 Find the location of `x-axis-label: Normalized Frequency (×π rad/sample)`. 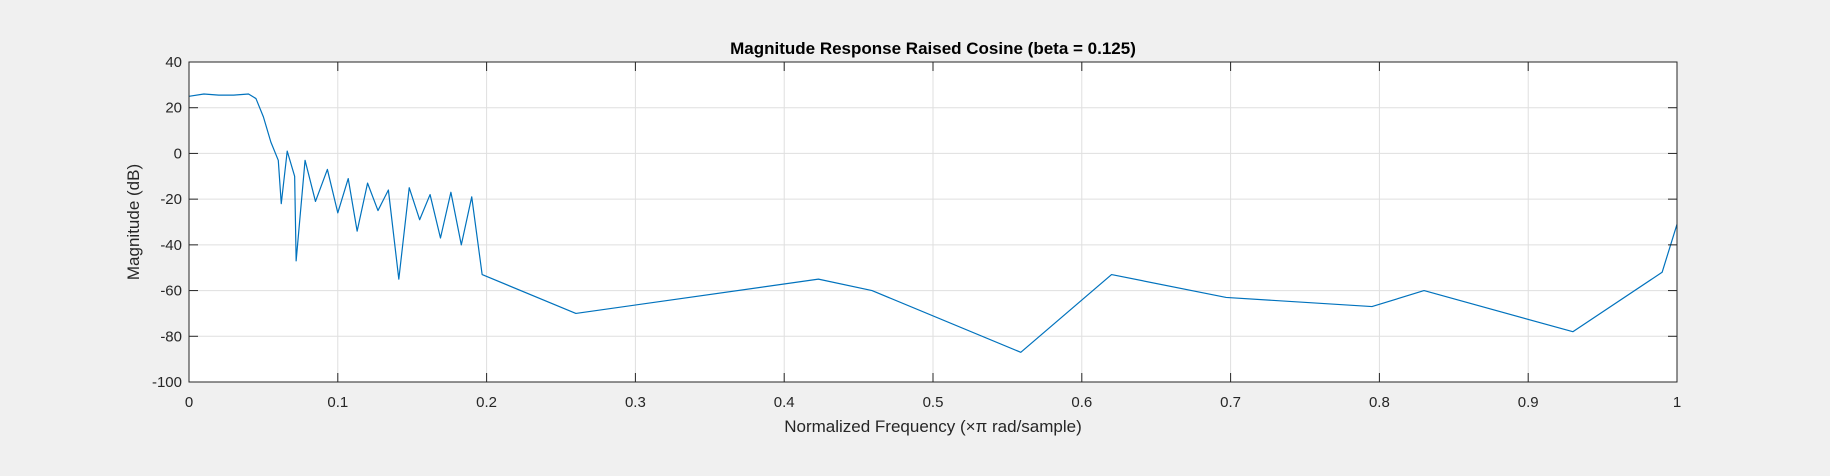

x-axis-label: Normalized Frequency (×π rad/sample) is located at coordinates (933, 426).